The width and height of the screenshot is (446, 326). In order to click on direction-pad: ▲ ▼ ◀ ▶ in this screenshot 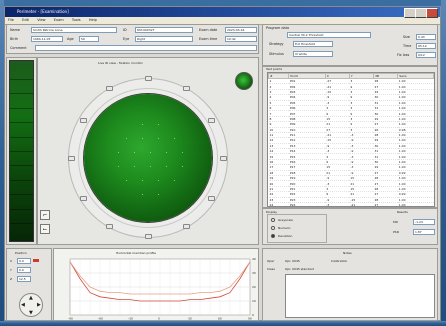, I will do `click(31, 305)`.